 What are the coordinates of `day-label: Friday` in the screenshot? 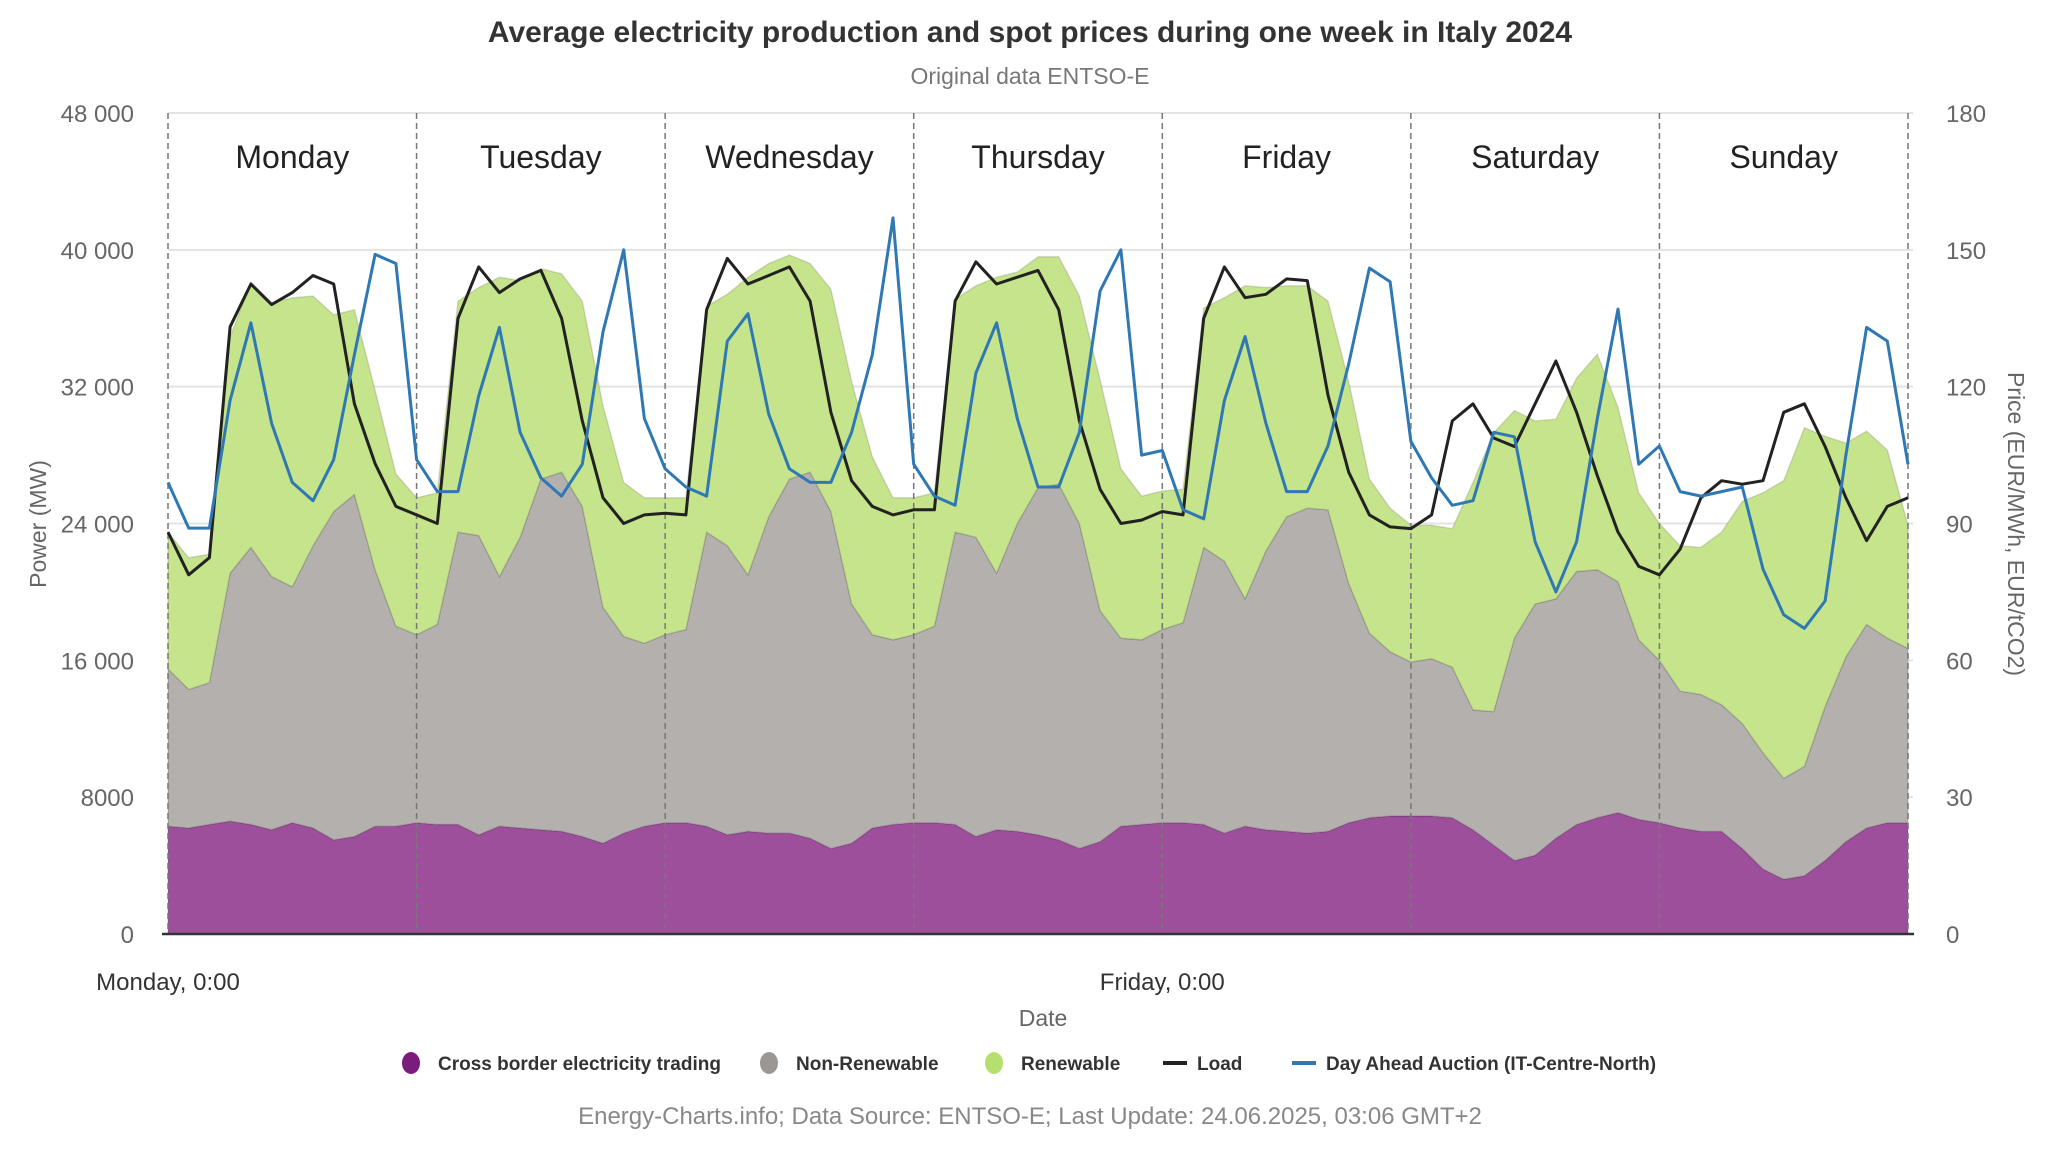 It's located at (1286, 157).